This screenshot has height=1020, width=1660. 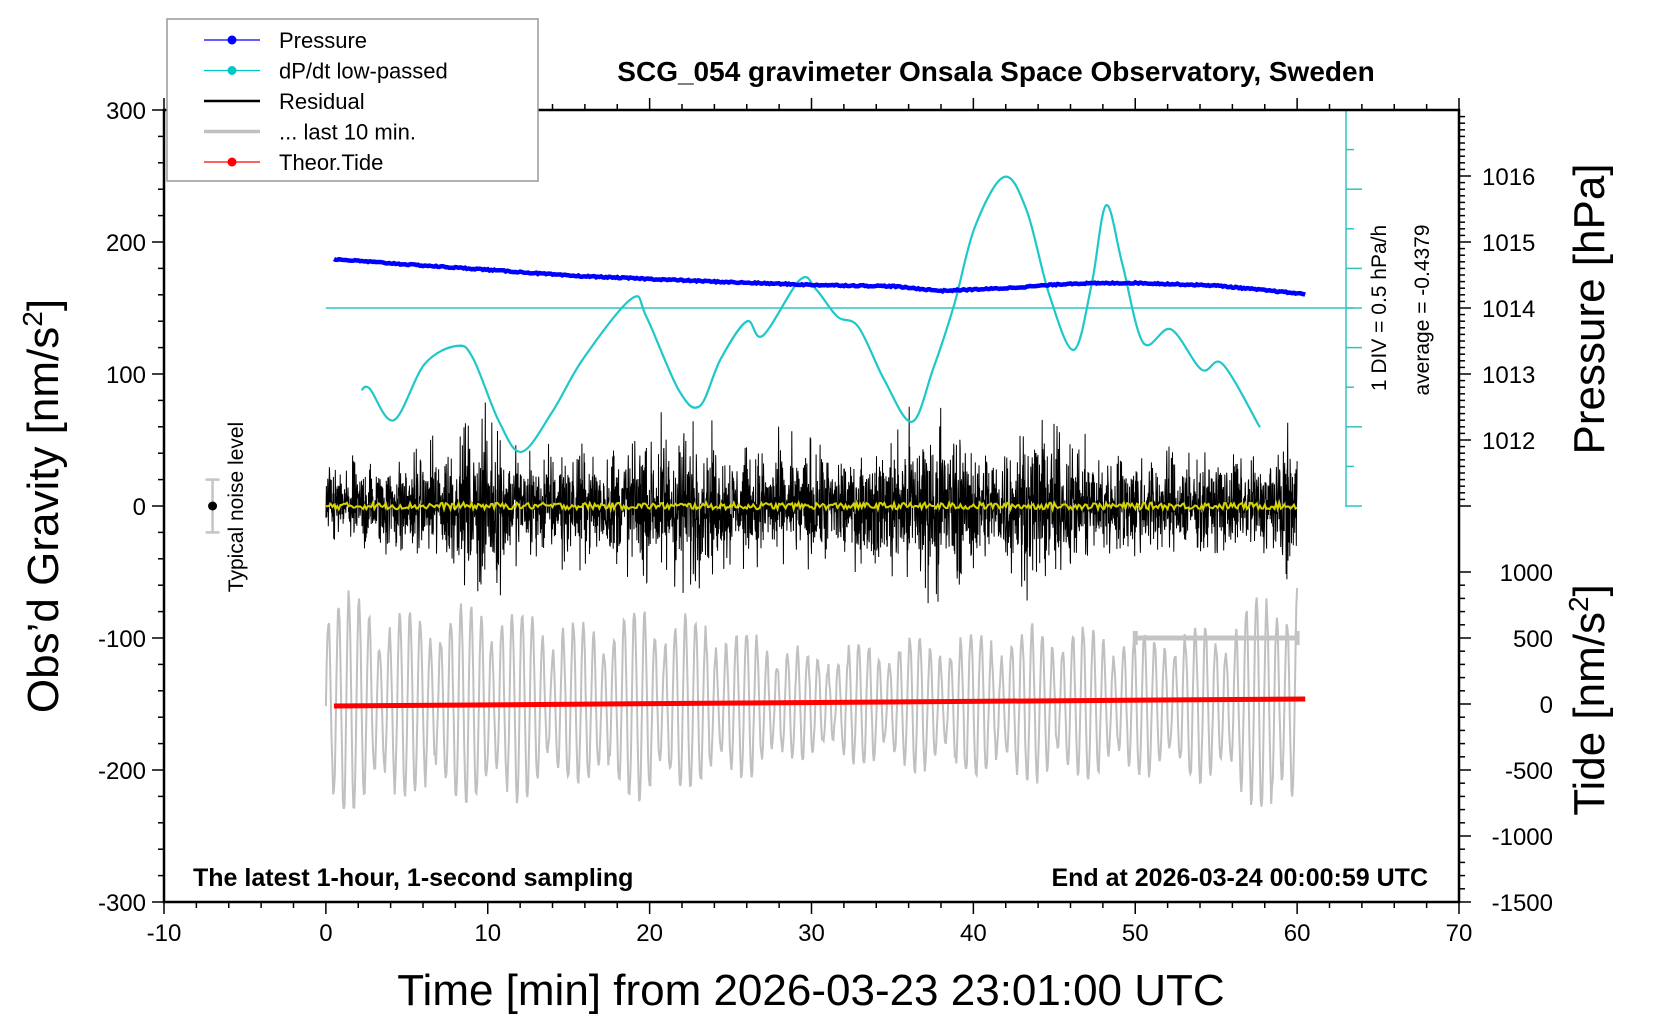 I want to click on y-tick-label-left: -200, so click(x=122, y=771).